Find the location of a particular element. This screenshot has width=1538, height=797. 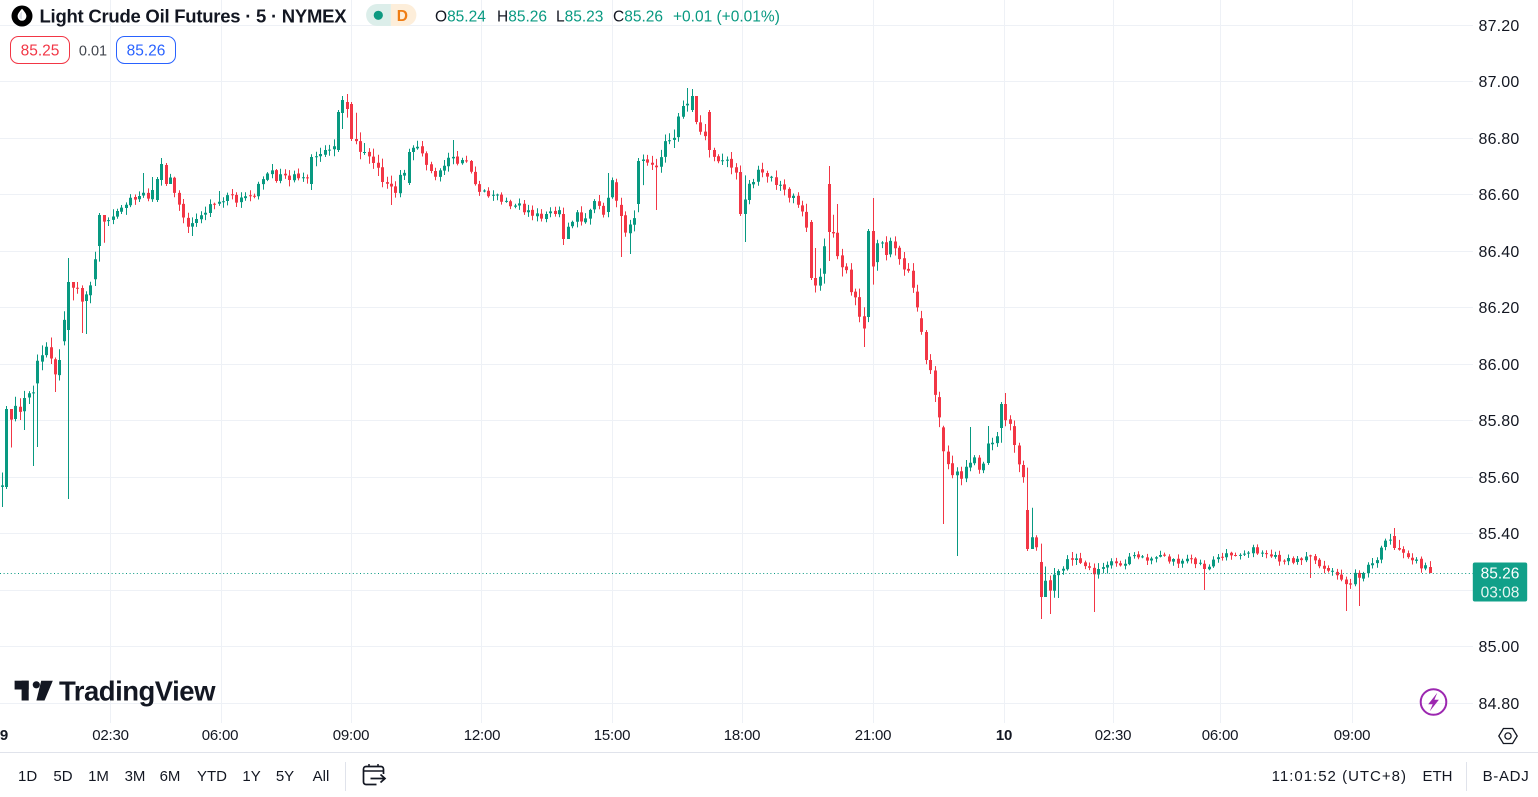

svg-text: 86.20 is located at coordinates (1498, 308).